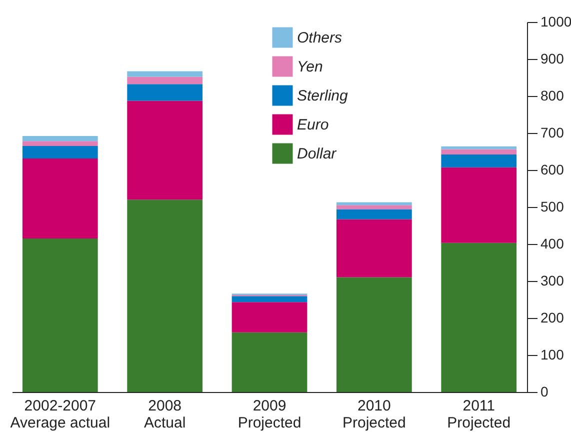 Image resolution: width=571 pixels, height=445 pixels. I want to click on legend-label: Sterling, so click(323, 96).